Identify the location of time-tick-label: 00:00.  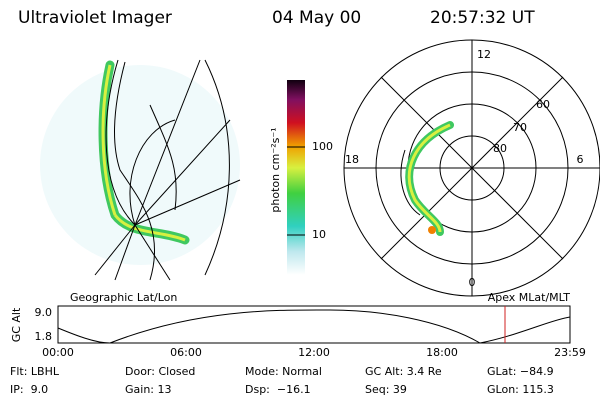
(58, 352).